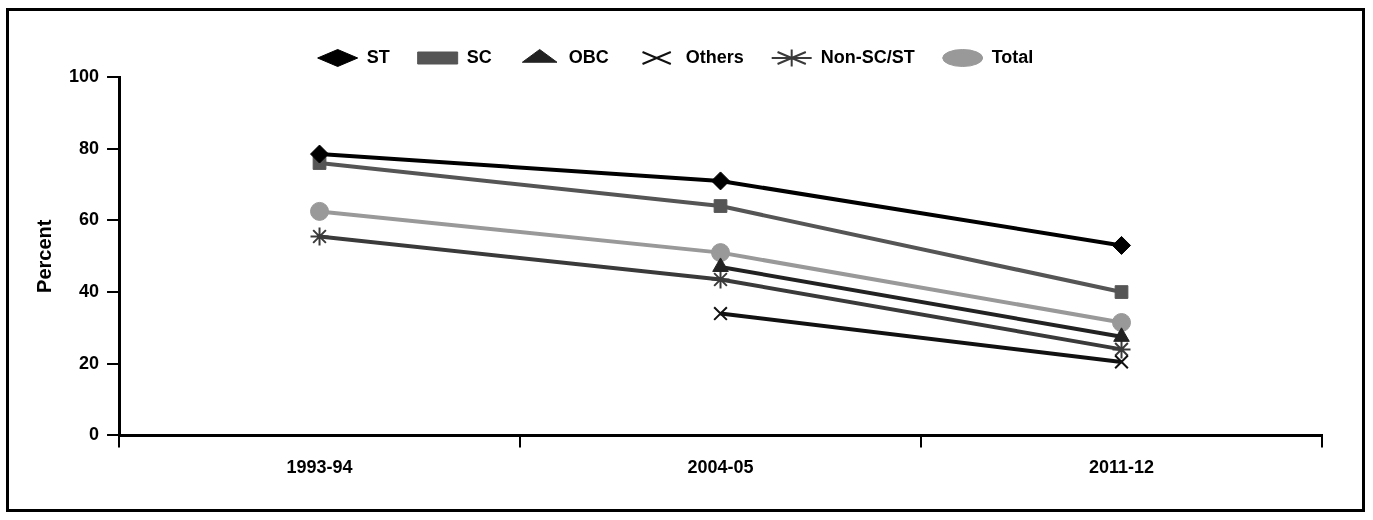 This screenshot has width=1373, height=520. I want to click on y-tick-label: 0, so click(94, 434).